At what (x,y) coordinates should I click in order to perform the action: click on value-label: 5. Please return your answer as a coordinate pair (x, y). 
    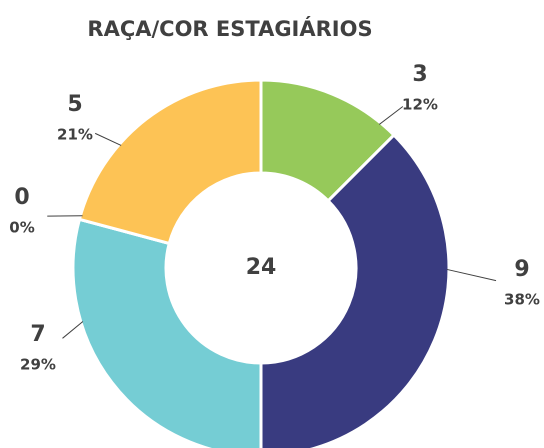
    Looking at the image, I should click on (74, 104).